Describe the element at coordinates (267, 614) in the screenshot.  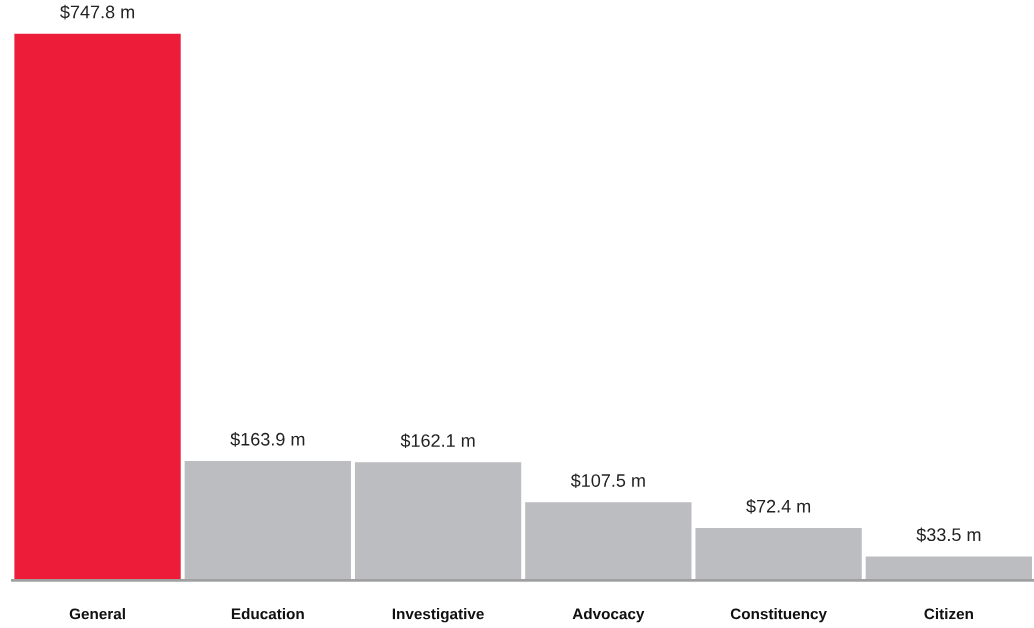
I see `x-tick-label: Education` at that location.